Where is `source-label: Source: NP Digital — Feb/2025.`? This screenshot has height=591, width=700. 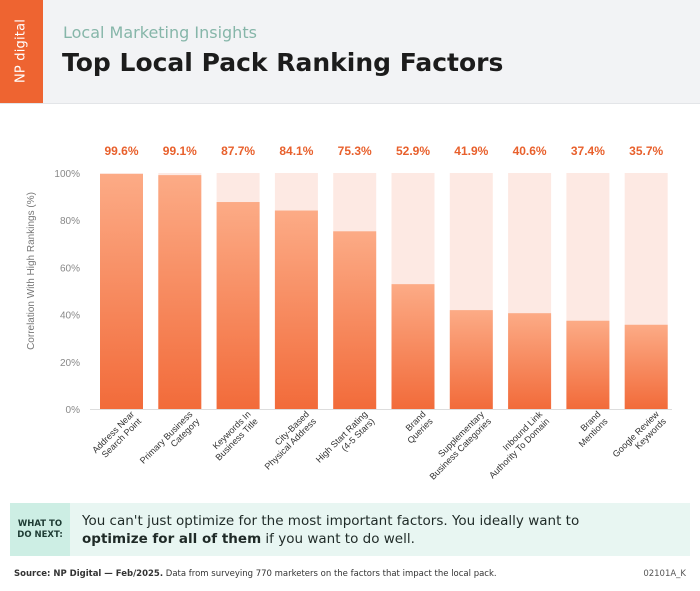
source-label: Source: NP Digital — Feb/2025. is located at coordinates (89, 574).